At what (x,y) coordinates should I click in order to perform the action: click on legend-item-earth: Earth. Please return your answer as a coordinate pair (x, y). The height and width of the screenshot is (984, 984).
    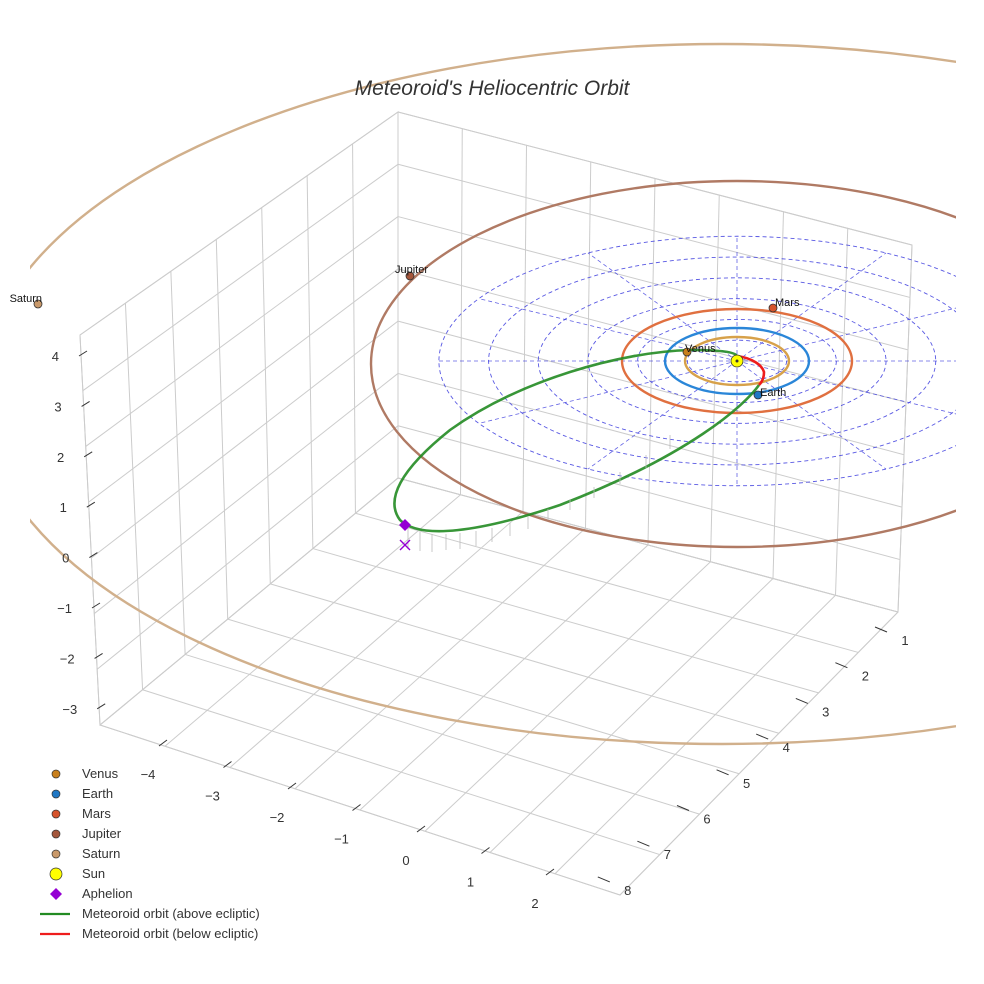
    Looking at the image, I should click on (188, 794).